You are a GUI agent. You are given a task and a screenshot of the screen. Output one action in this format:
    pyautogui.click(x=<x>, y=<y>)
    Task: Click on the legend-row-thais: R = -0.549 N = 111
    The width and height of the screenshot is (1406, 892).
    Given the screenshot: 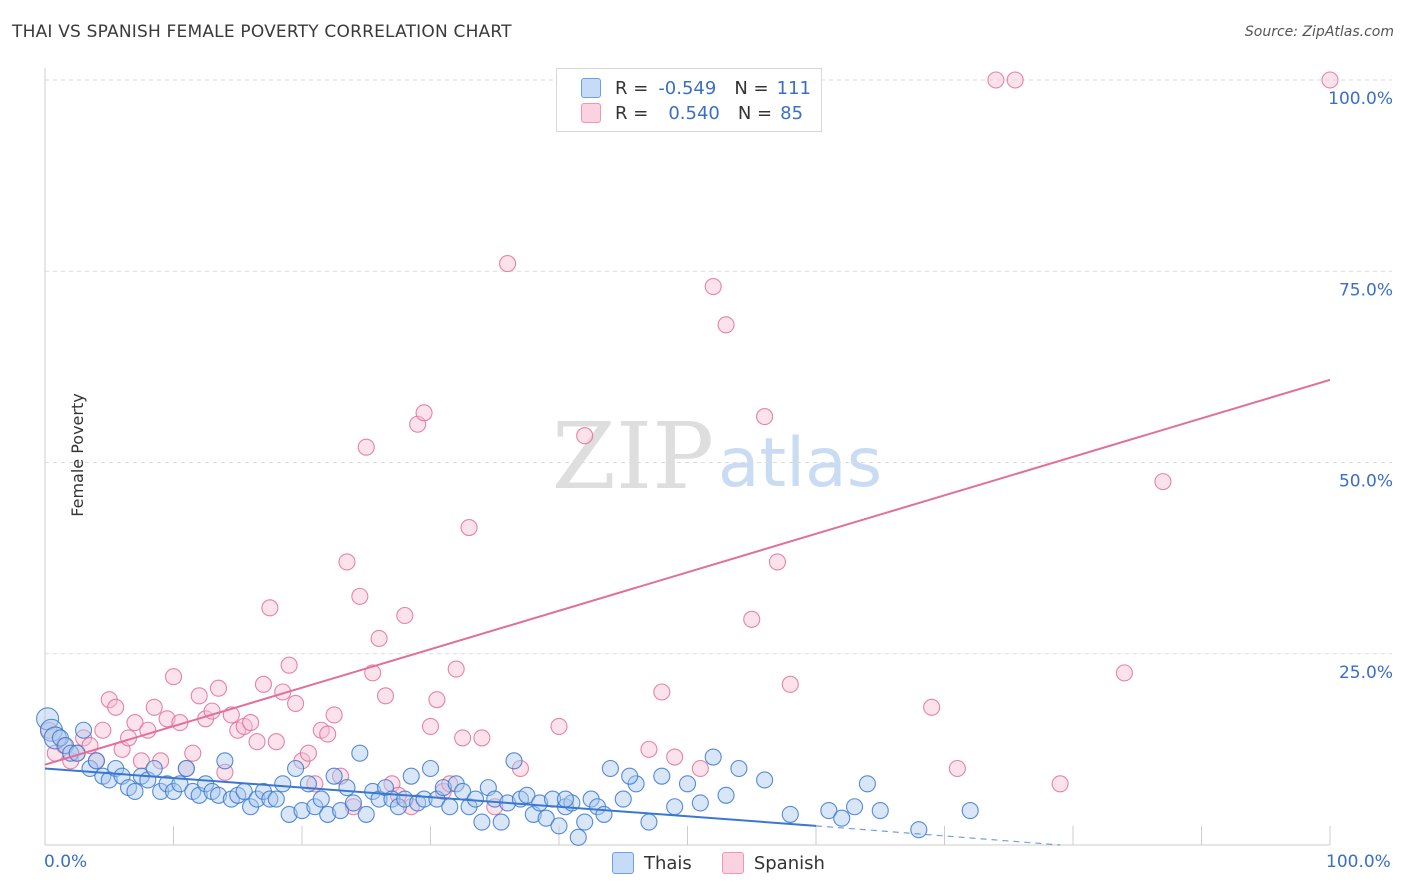 What is the action you would take?
    pyautogui.click(x=696, y=88)
    